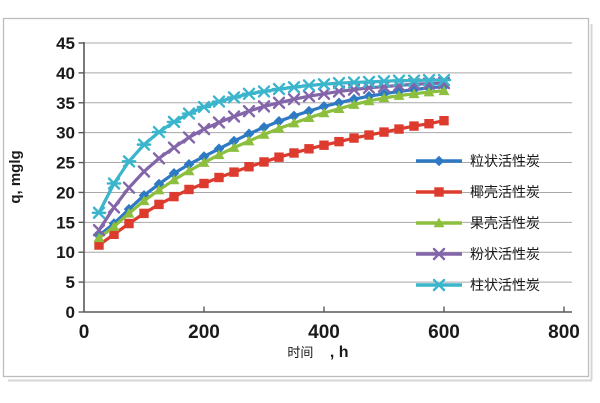 The width and height of the screenshot is (600, 403). Describe the element at coordinates (339, 352) in the screenshot. I see `x-axis-title-unit: , h` at that location.